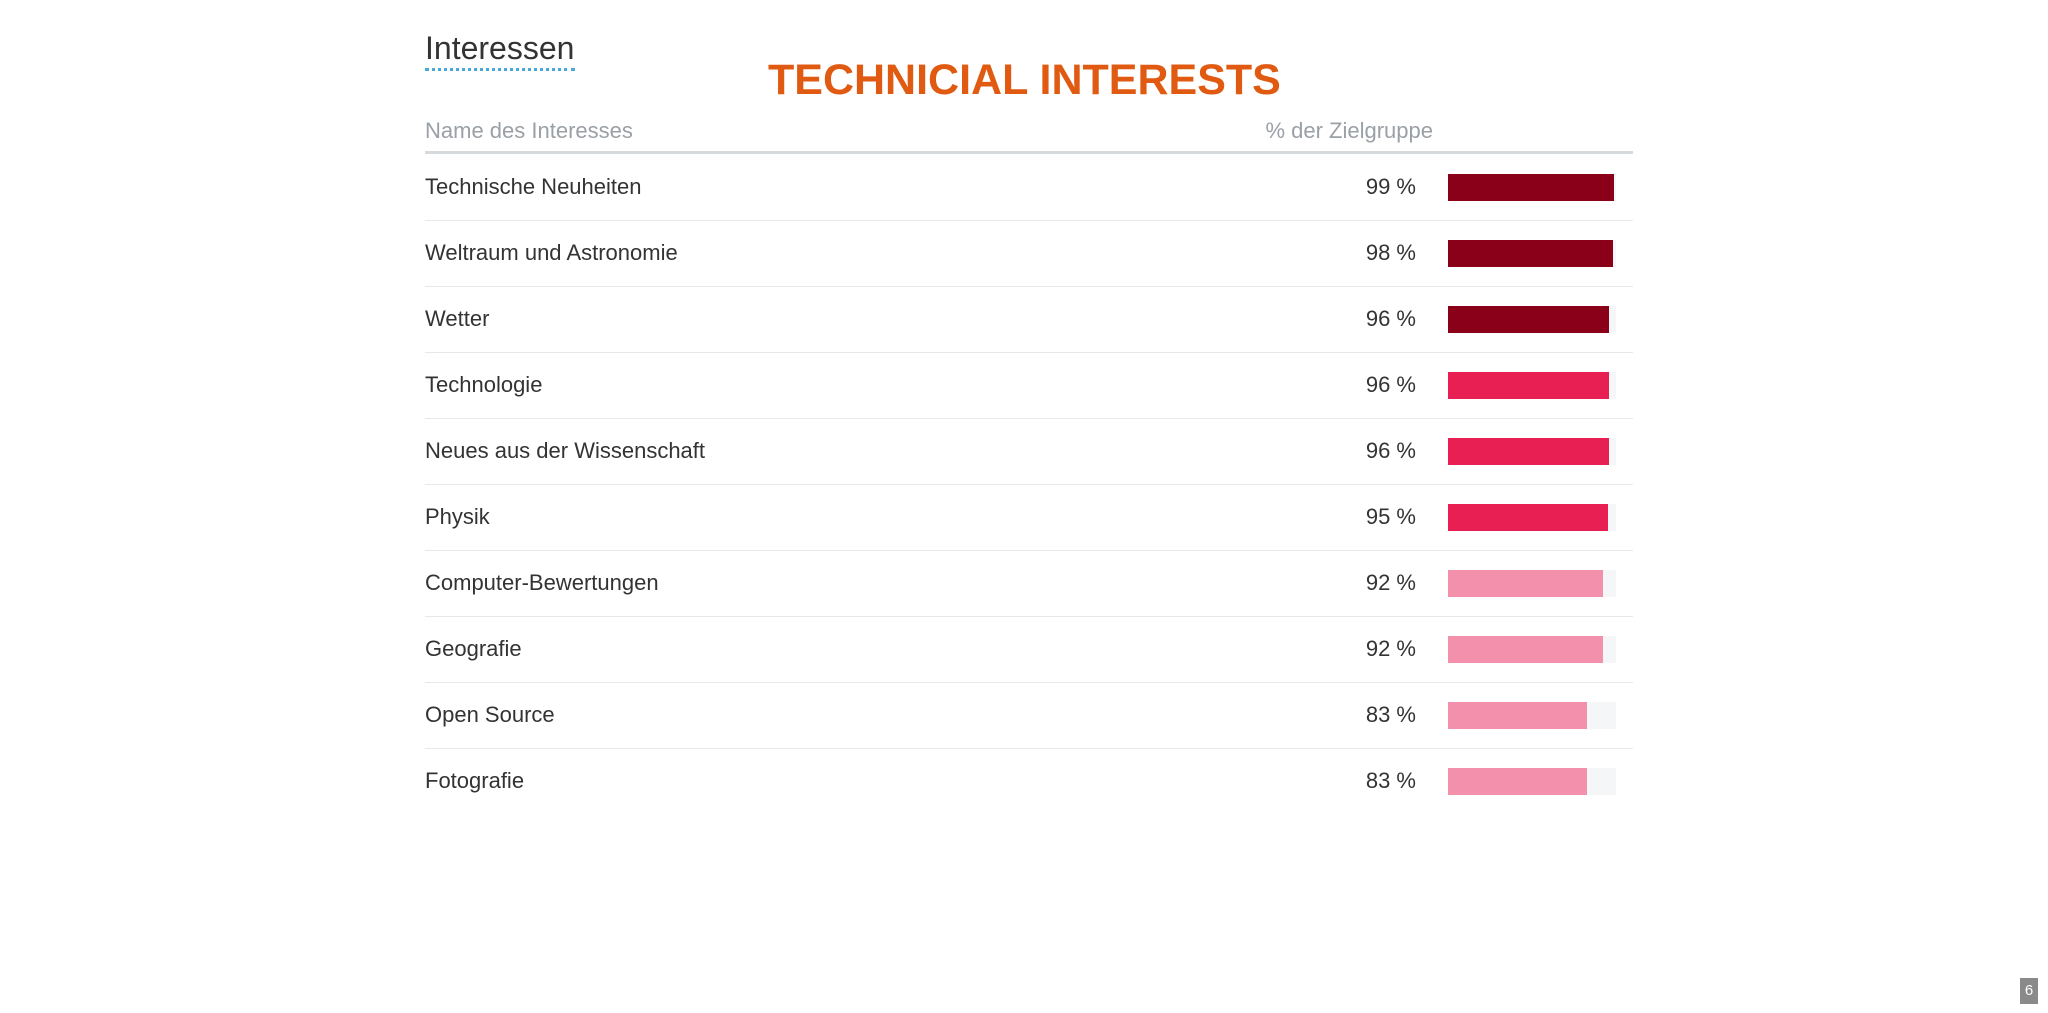  Describe the element at coordinates (1390, 186) in the screenshot. I see `row-percent-label: 99 %` at that location.